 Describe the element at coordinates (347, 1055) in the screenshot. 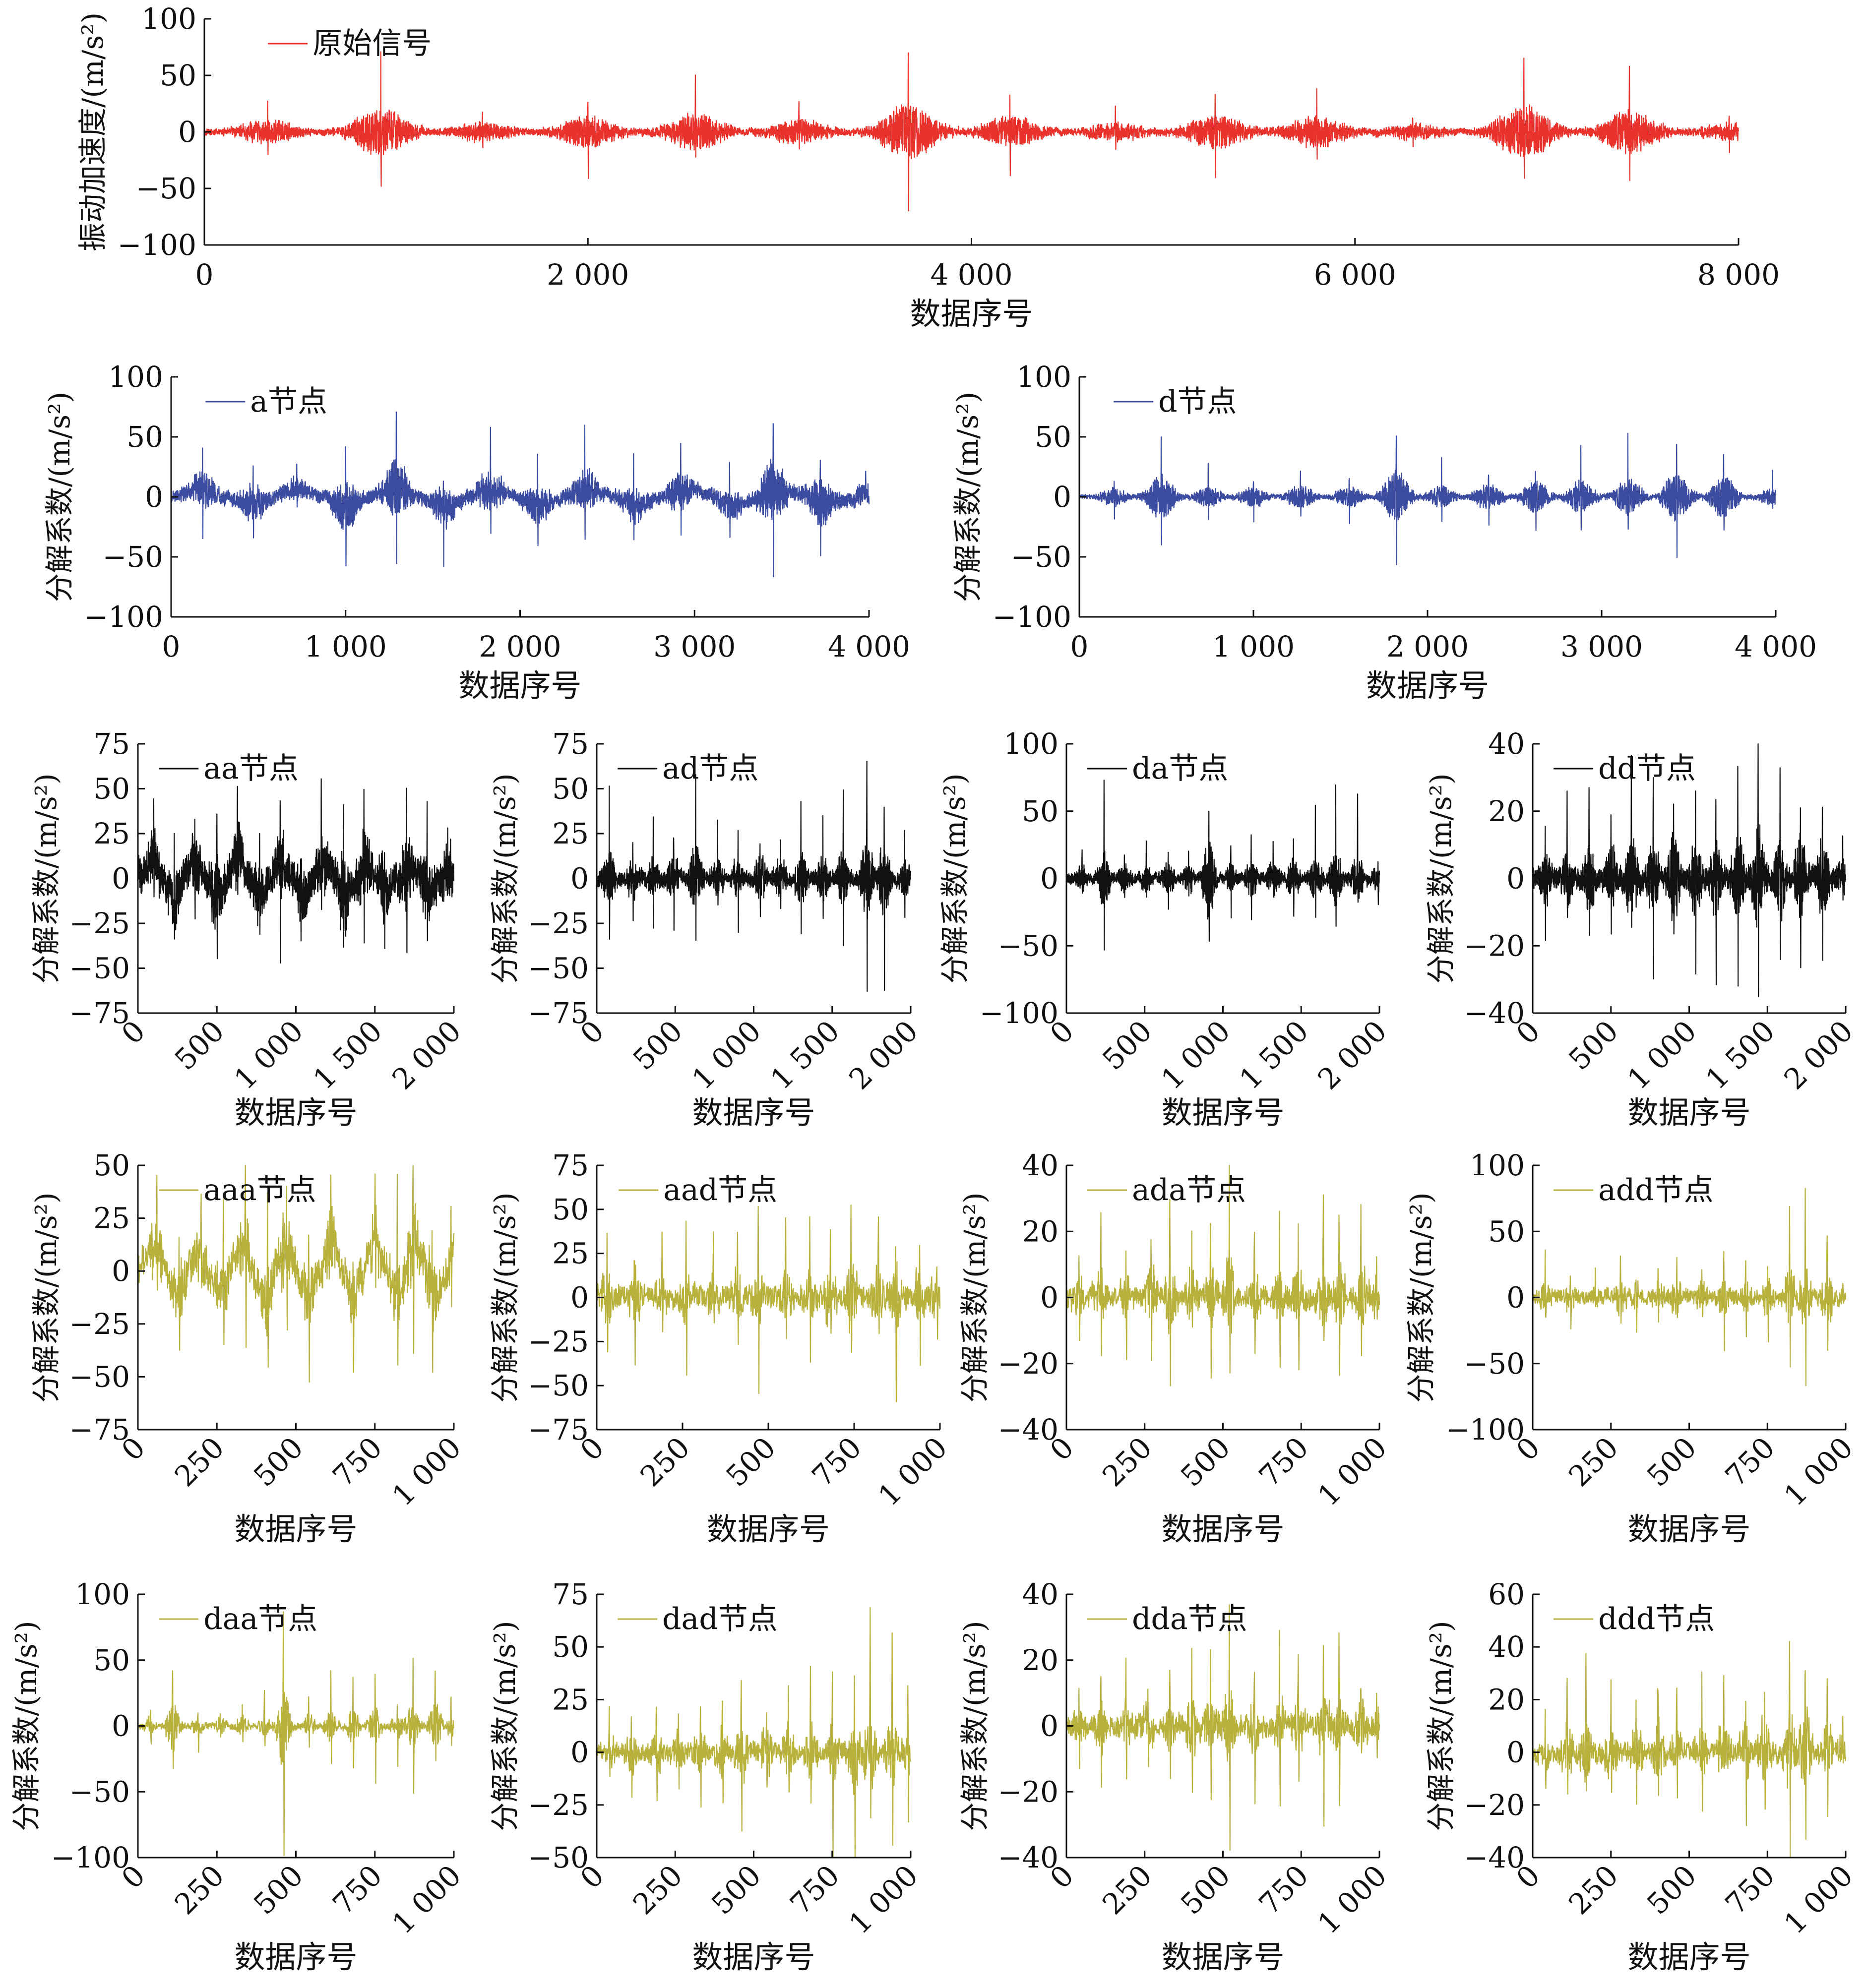

I see `x-tick-label: 1 500` at that location.